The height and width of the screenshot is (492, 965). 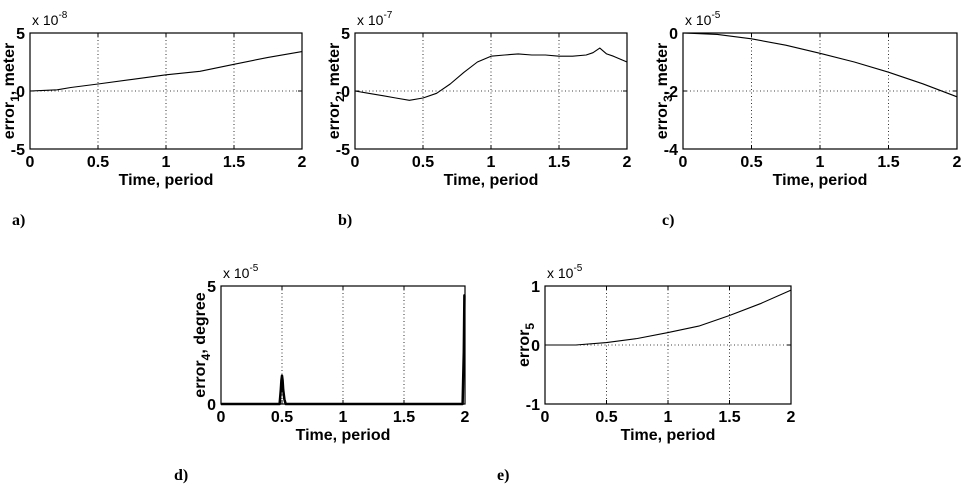 I want to click on panel-tag-b: b), so click(x=345, y=220).